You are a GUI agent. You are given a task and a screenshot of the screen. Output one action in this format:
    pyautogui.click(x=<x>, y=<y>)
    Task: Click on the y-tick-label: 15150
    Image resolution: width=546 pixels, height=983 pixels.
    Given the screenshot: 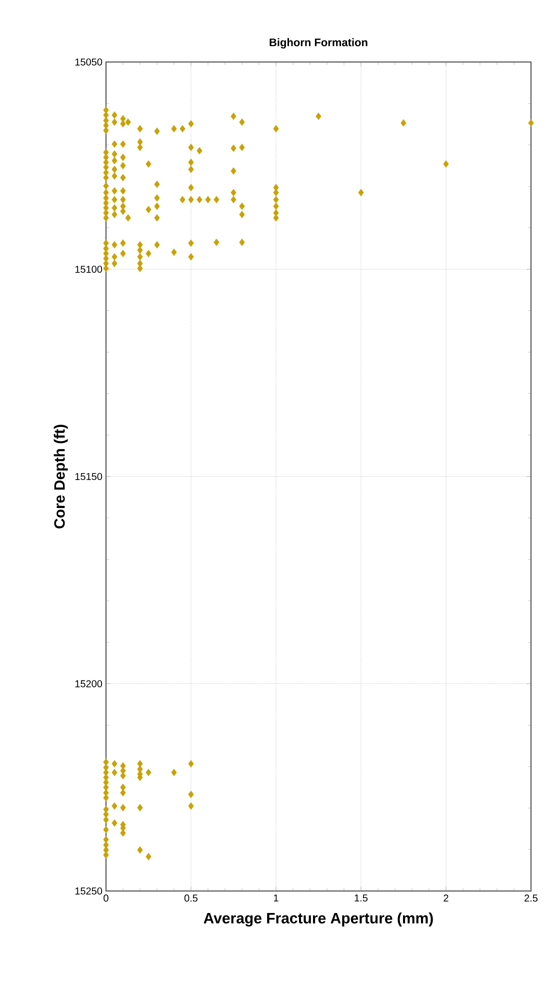 What is the action you would take?
    pyautogui.click(x=88, y=476)
    